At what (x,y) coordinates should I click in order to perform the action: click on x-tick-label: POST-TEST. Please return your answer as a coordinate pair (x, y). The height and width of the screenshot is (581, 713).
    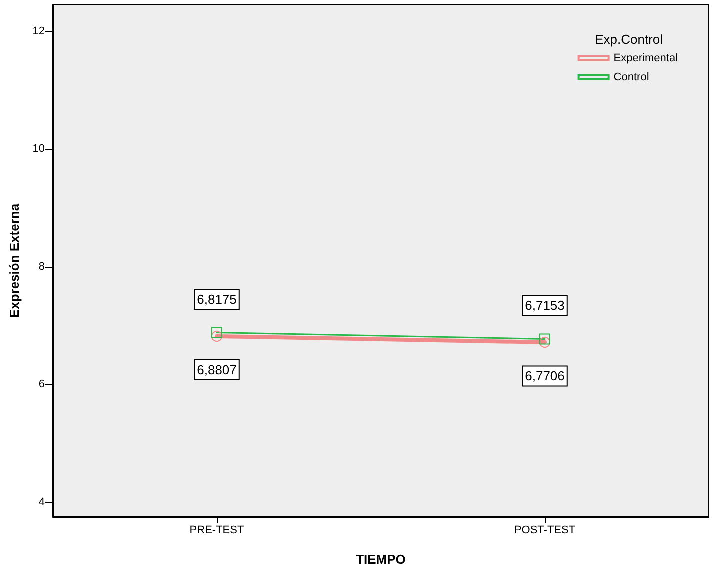
    Looking at the image, I should click on (545, 530).